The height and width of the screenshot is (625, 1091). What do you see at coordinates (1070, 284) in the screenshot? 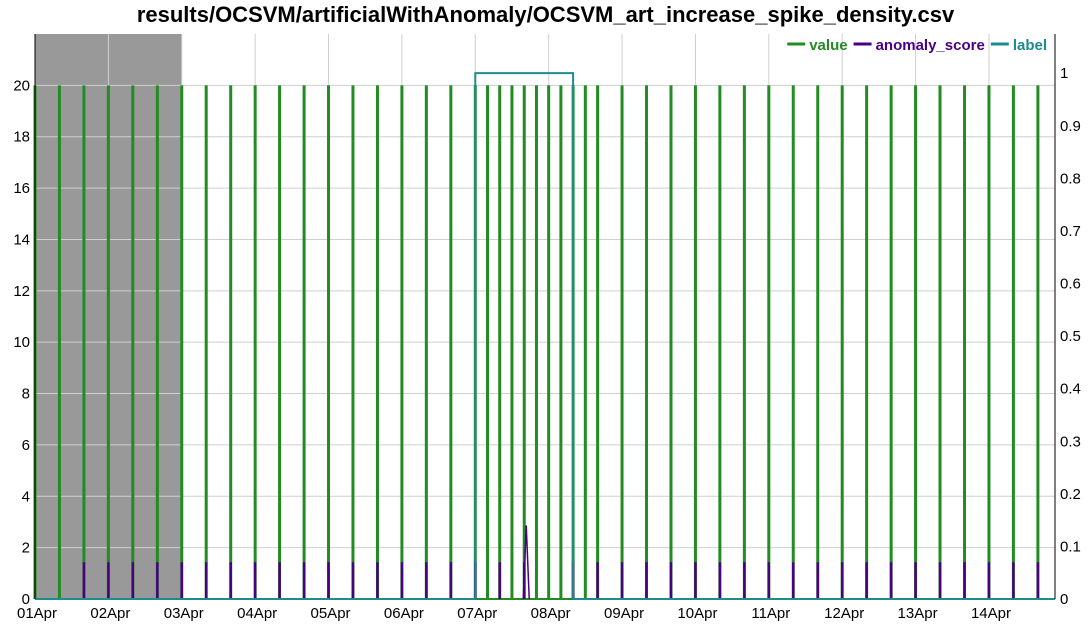
I see `y-right-tick-label: 0.6` at bounding box center [1070, 284].